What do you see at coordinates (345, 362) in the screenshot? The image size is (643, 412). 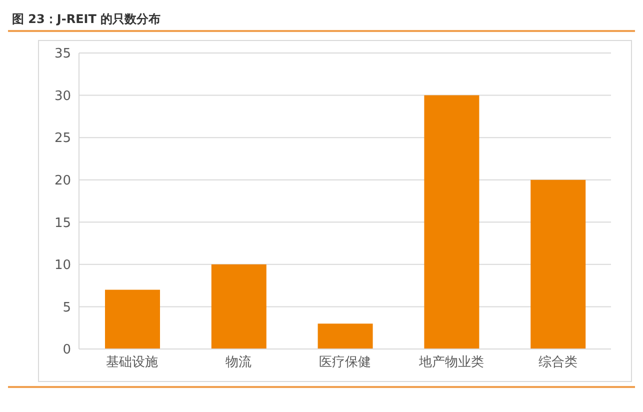 I see `x-tick-label: 医疗保健` at bounding box center [345, 362].